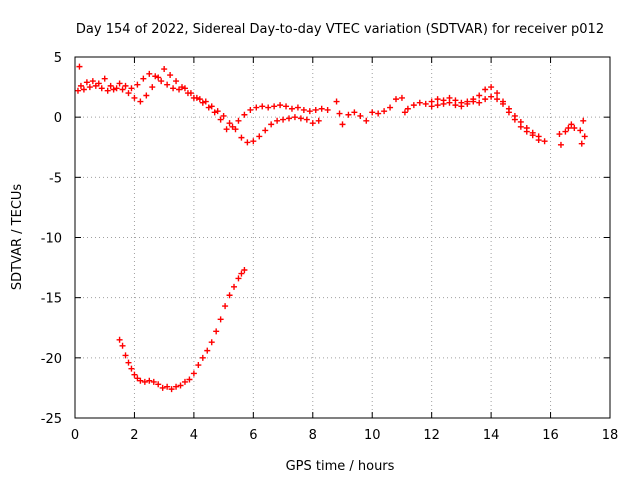 This screenshot has width=640, height=480. Describe the element at coordinates (58, 118) in the screenshot. I see `y-tick-label: 0` at that location.